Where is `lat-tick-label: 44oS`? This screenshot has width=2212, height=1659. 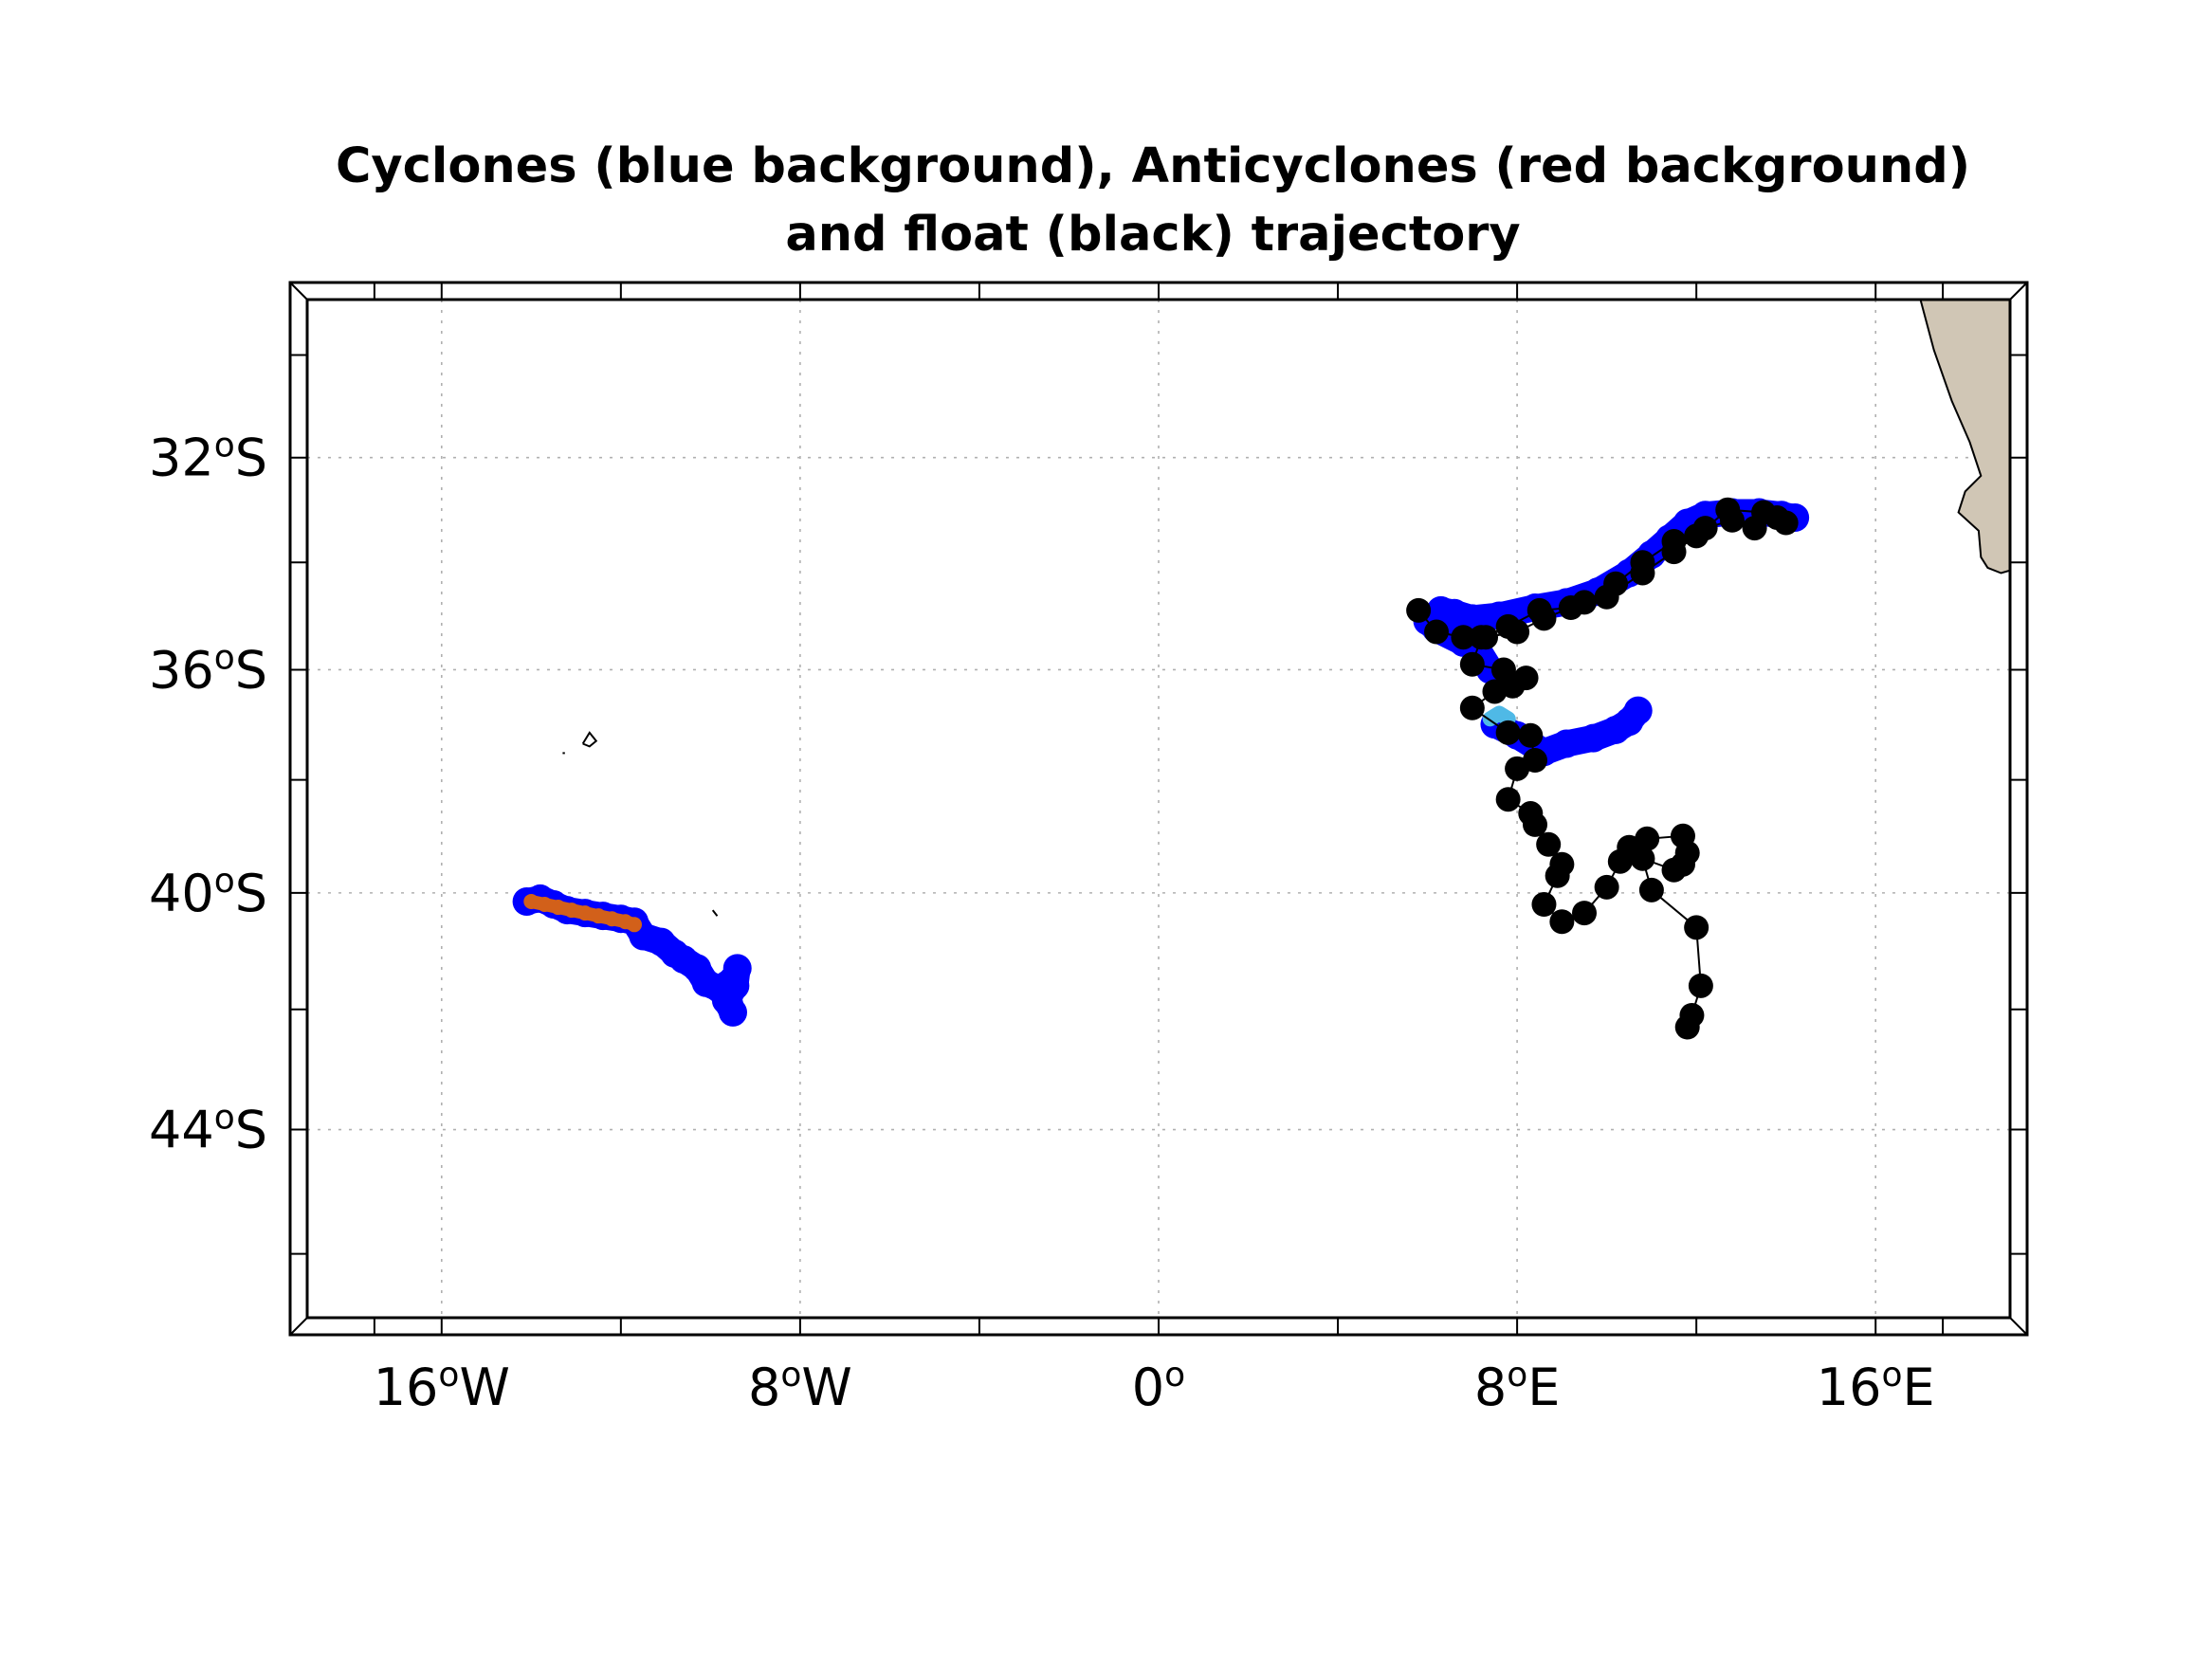
lat-tick-label: 44oS is located at coordinates (208, 1129).